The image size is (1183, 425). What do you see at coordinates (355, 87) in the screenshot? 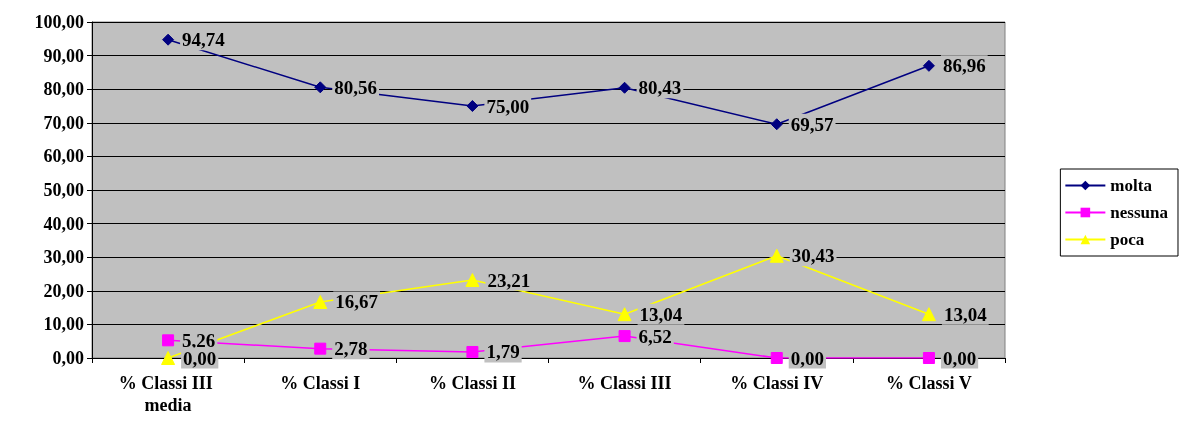
I see `data-label: 80,56` at bounding box center [355, 87].